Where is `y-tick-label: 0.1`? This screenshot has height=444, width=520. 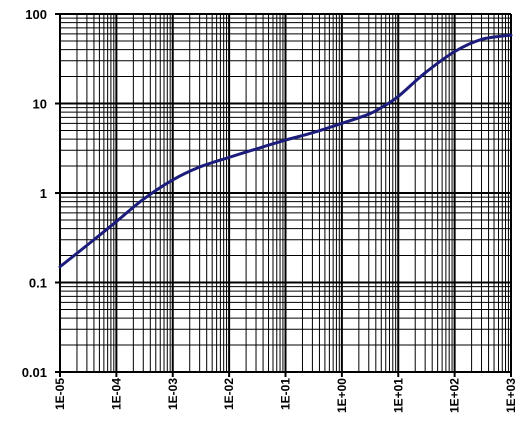 y-tick-label: 0.1 is located at coordinates (38, 283).